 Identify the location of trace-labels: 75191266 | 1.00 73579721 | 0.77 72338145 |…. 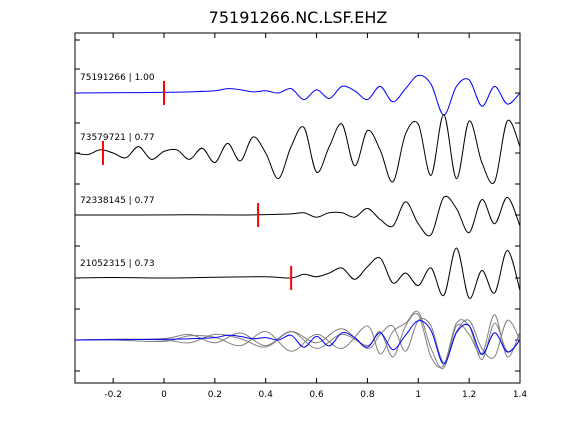
(117, 171).